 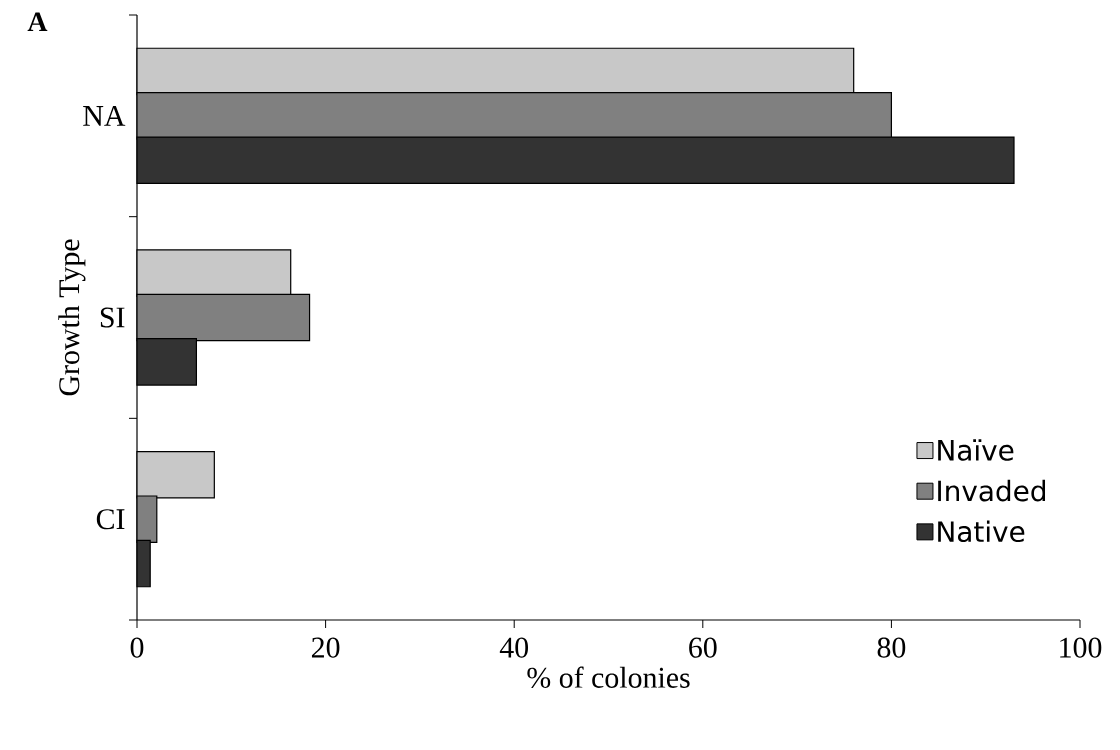 What do you see at coordinates (37, 21) in the screenshot?
I see `chart-title: A` at bounding box center [37, 21].